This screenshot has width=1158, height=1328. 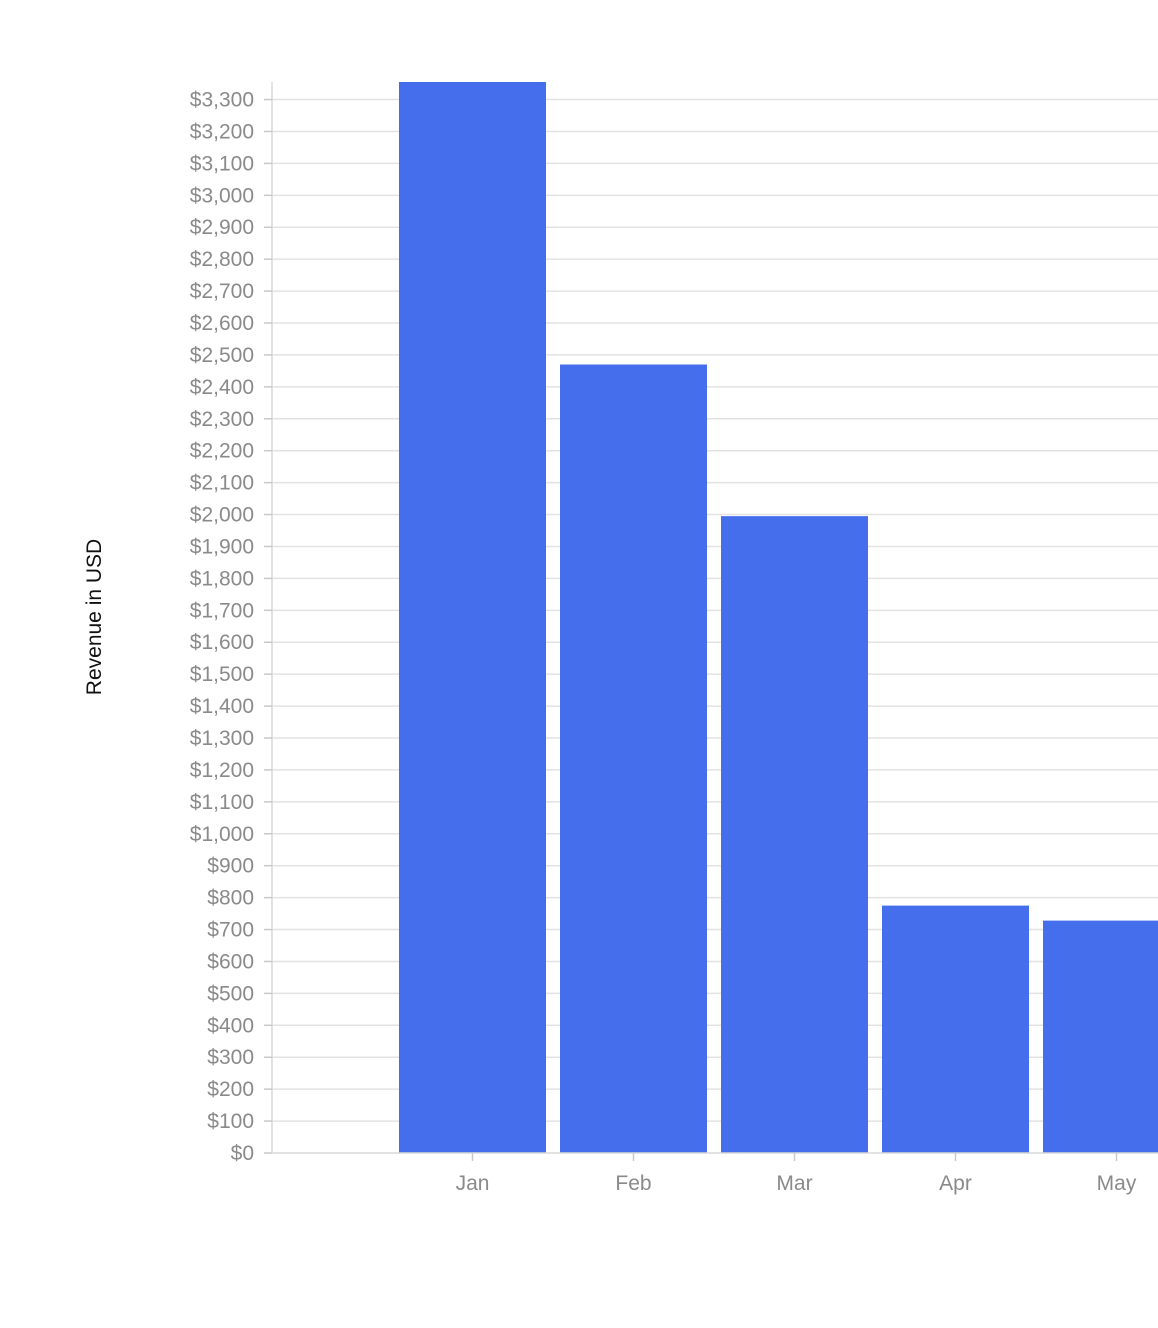 I want to click on y-tick-label: $800, so click(x=230, y=898).